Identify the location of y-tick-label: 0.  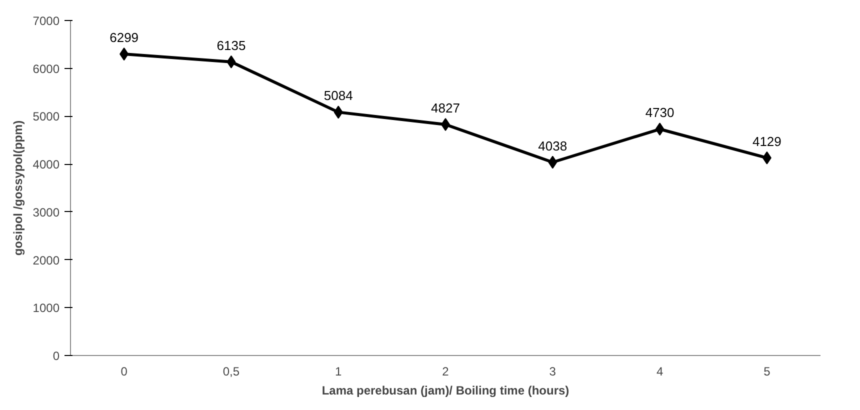
(56, 356).